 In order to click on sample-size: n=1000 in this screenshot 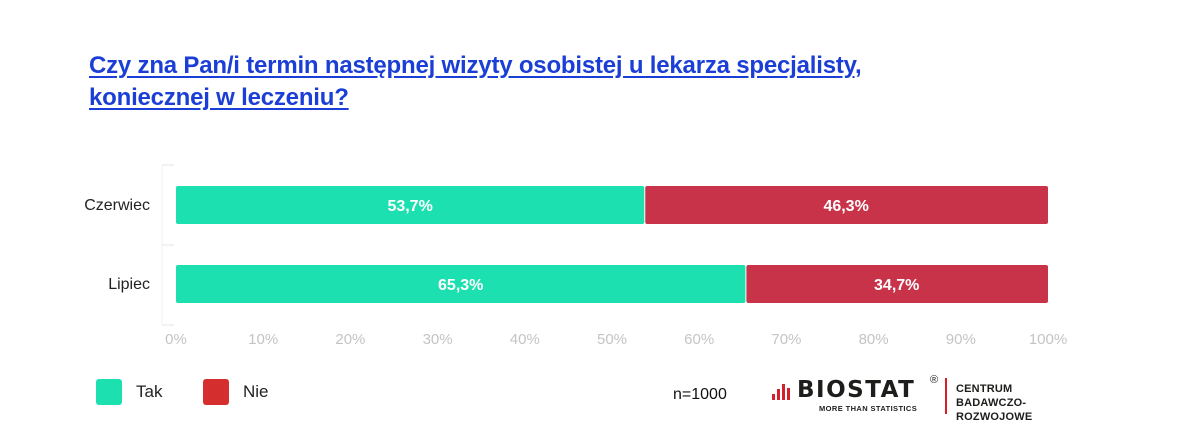, I will do `click(700, 394)`.